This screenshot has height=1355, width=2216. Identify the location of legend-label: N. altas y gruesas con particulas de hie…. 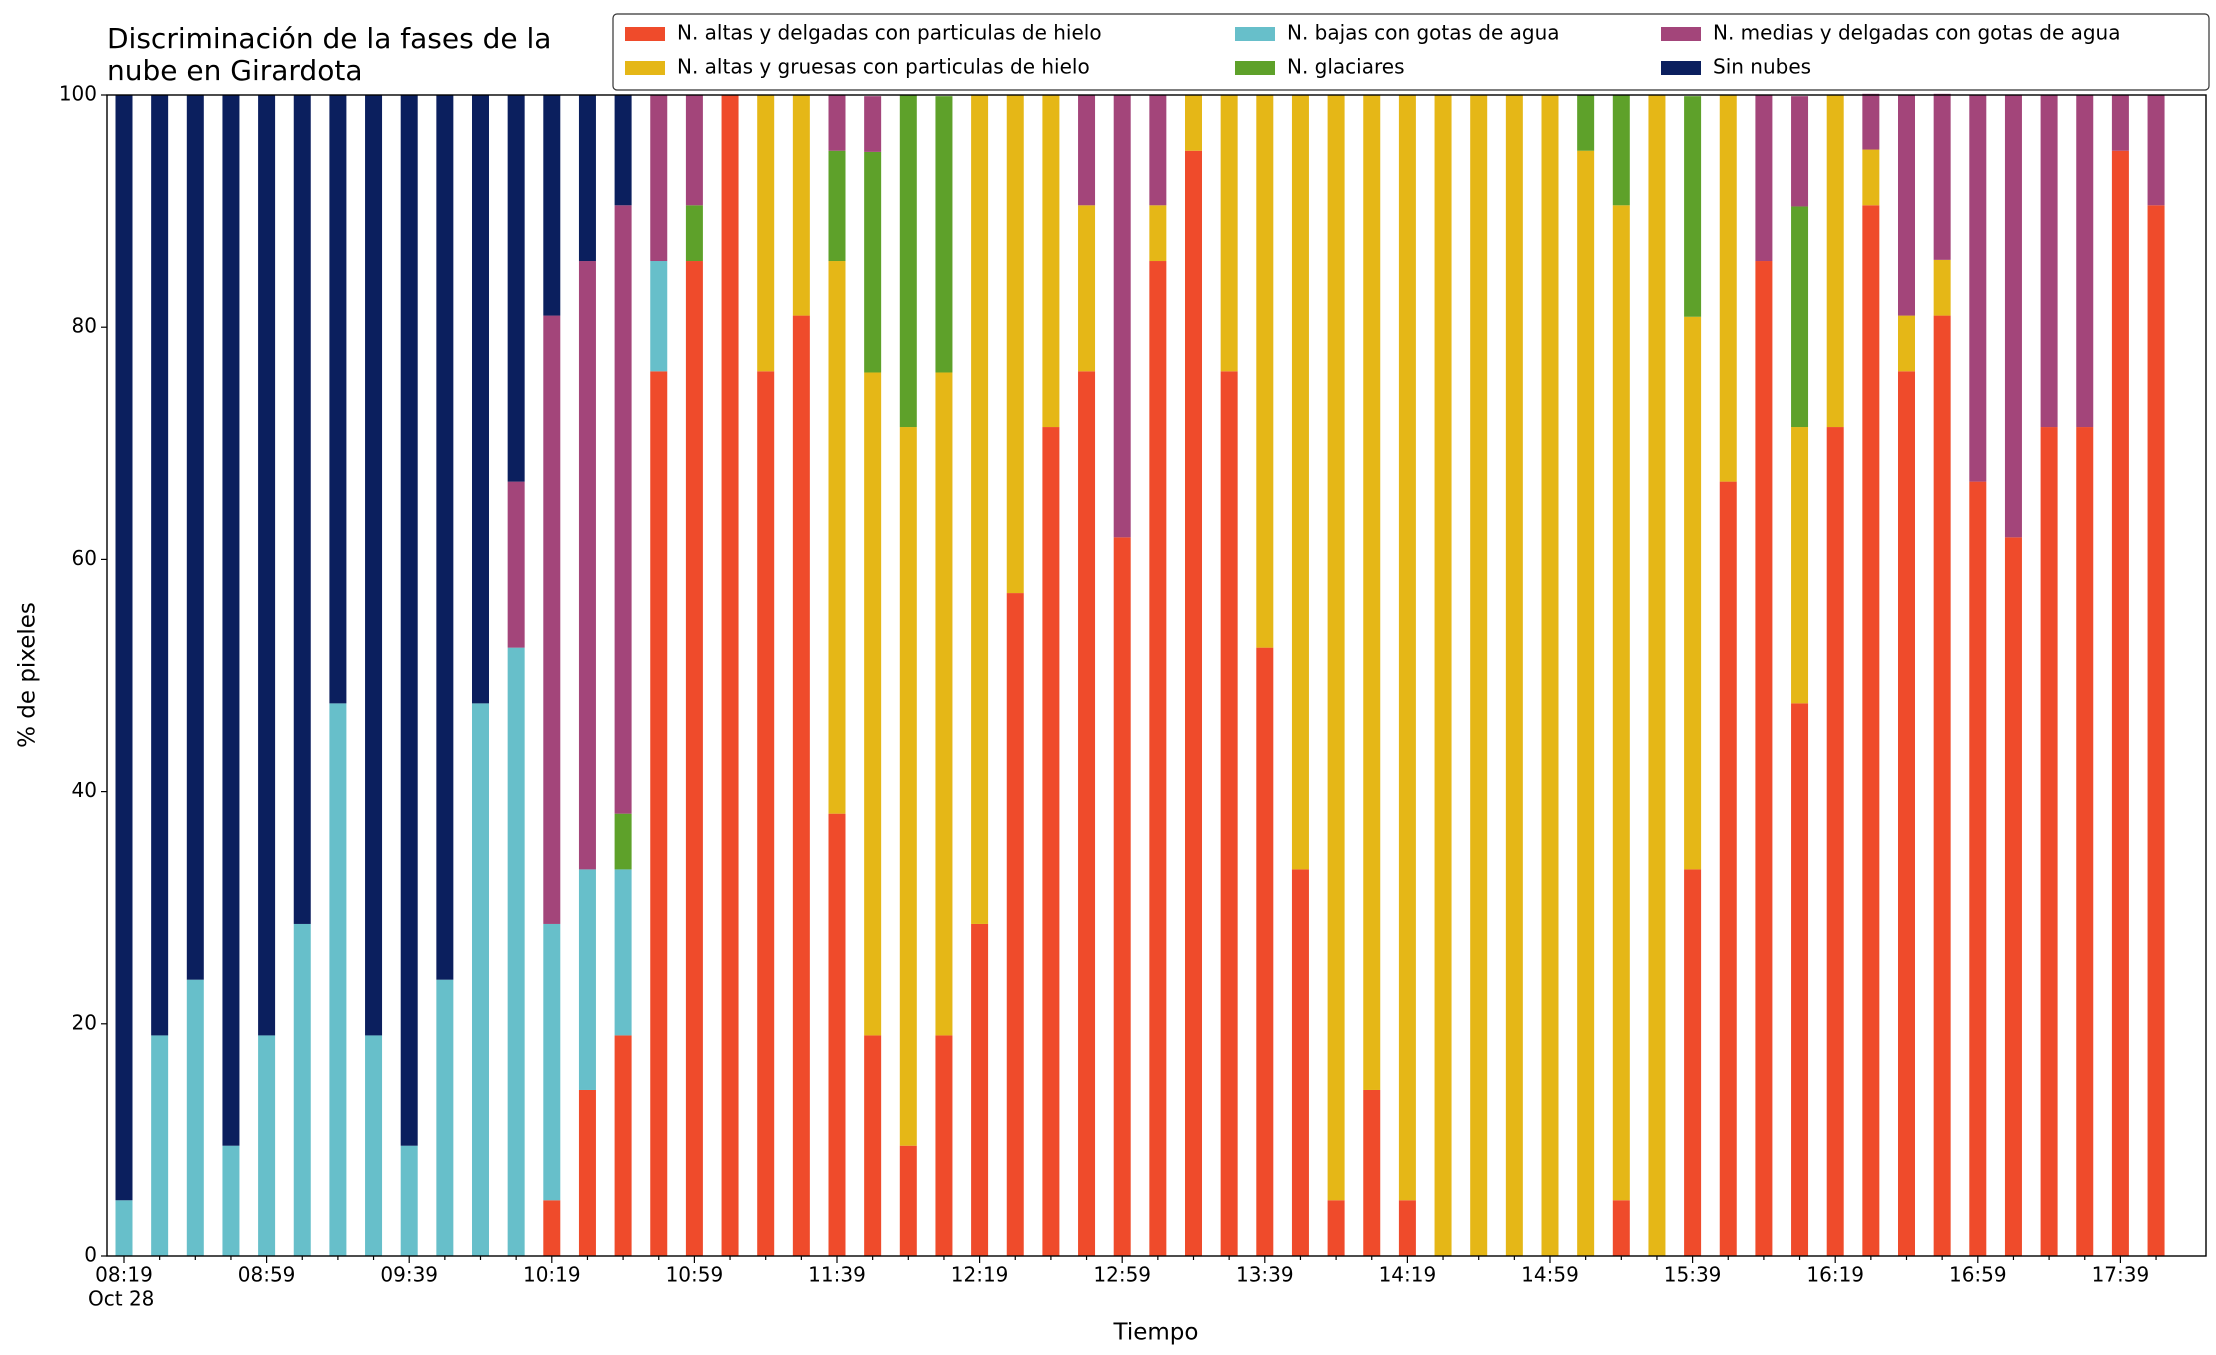
(883, 67).